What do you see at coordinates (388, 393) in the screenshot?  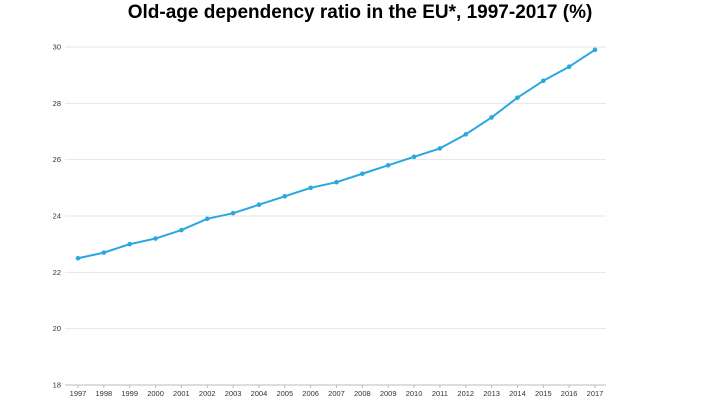 I see `x-tick-label-2009: 2009` at bounding box center [388, 393].